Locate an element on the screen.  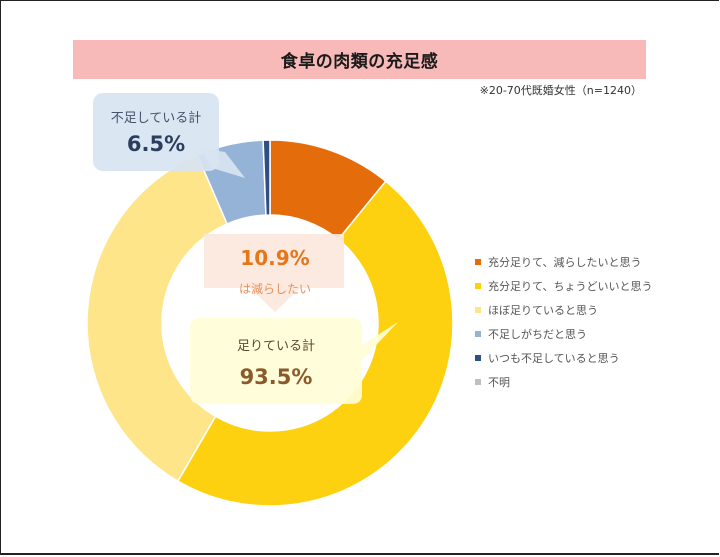
short-callout: 不足している計 6.5% is located at coordinates (156, 132).